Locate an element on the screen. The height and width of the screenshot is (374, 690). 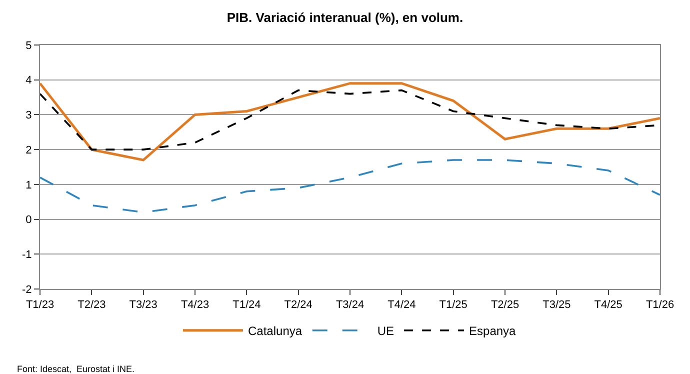
chart-title: PIB. Variació interanual (%), en volum. is located at coordinates (345, 18).